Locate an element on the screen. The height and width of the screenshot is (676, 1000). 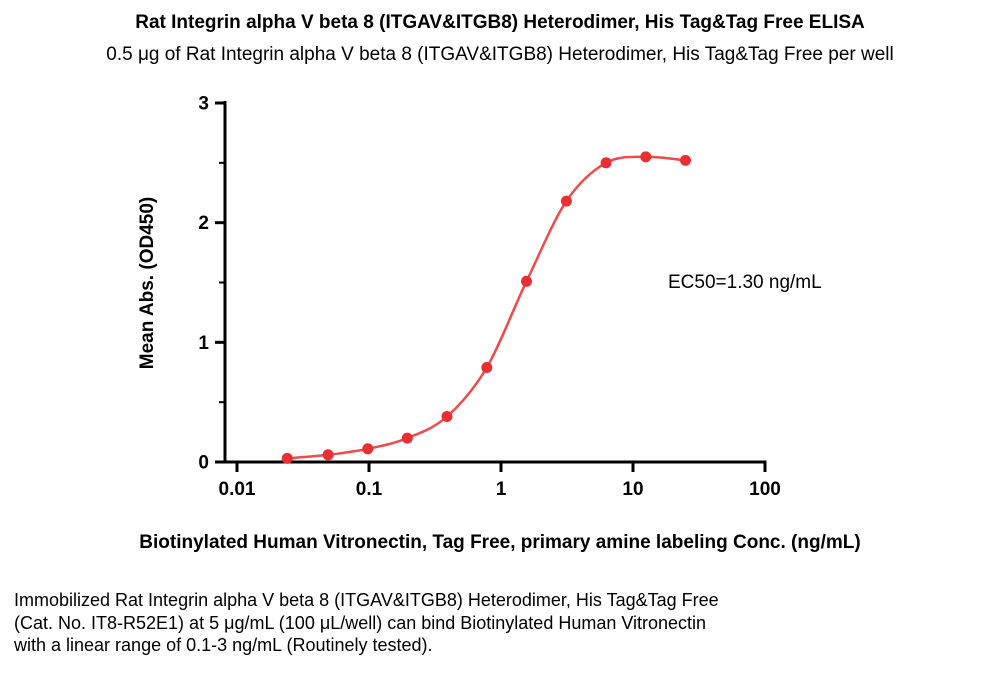
y-tick-label: 0 is located at coordinates (203, 463).